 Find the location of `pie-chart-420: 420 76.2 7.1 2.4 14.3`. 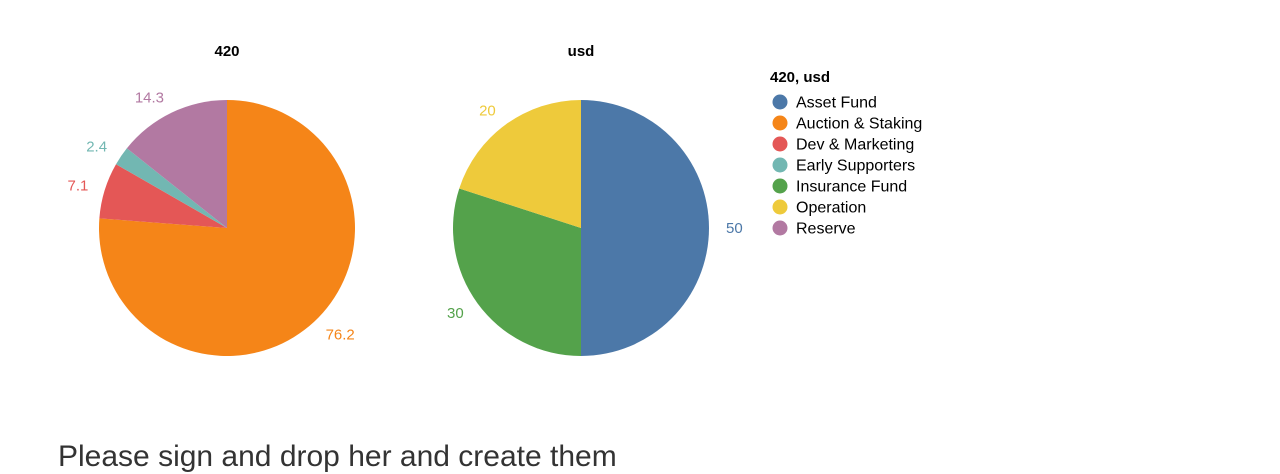

pie-chart-420: 420 76.2 7.1 2.4 14.3 is located at coordinates (211, 199).